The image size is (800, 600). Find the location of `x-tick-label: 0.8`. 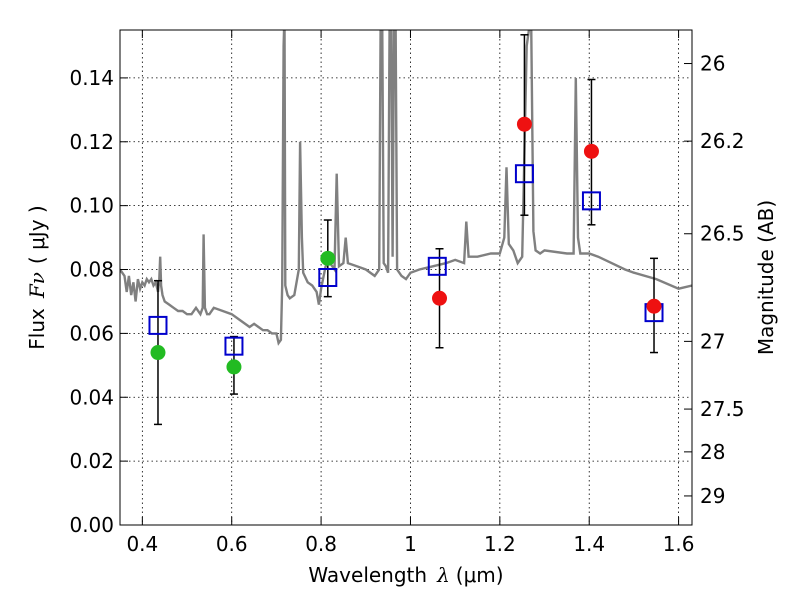

x-tick-label: 0.8 is located at coordinates (321, 544).